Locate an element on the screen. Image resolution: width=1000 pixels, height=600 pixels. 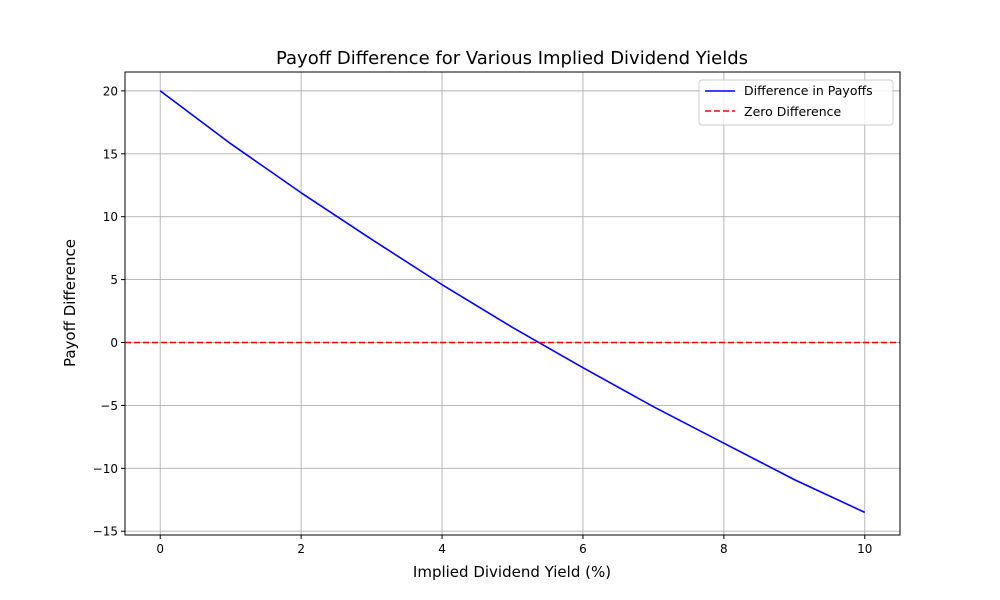
y-tick-label: 15 is located at coordinates (110, 154).